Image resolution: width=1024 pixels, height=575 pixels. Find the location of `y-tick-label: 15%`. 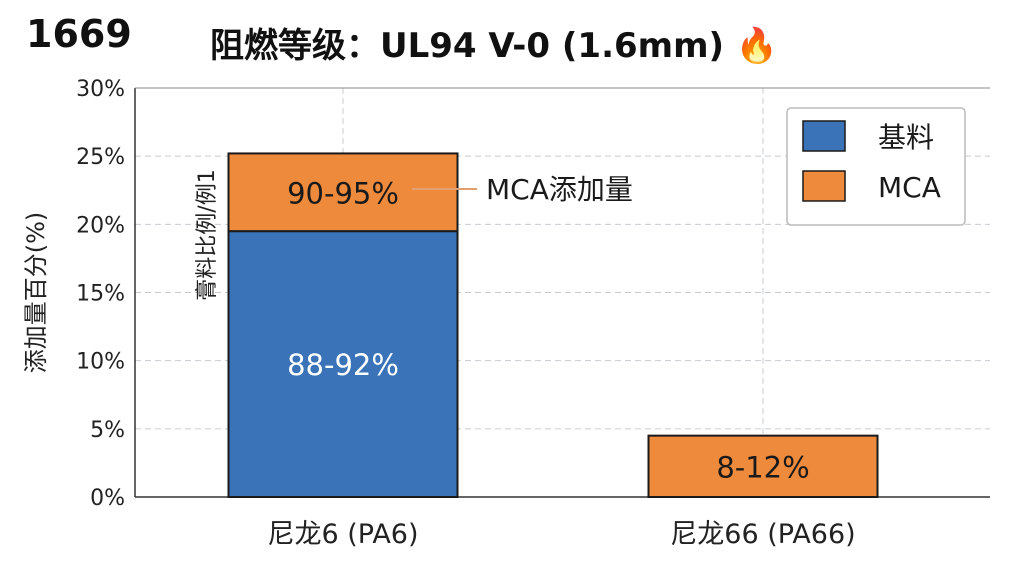

y-tick-label: 15% is located at coordinates (100, 294).